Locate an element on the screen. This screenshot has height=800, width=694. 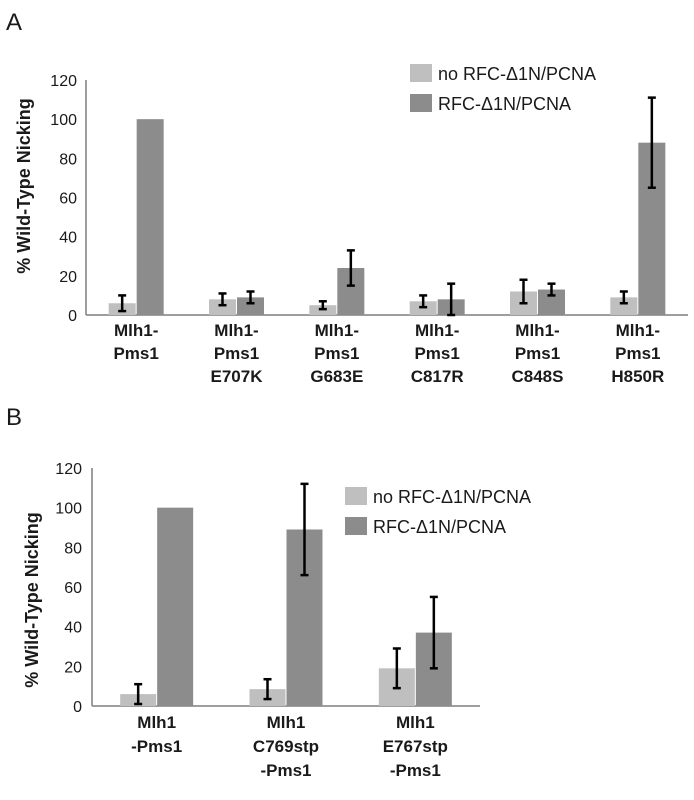
x-category-label: C769stp is located at coordinates (286, 746).